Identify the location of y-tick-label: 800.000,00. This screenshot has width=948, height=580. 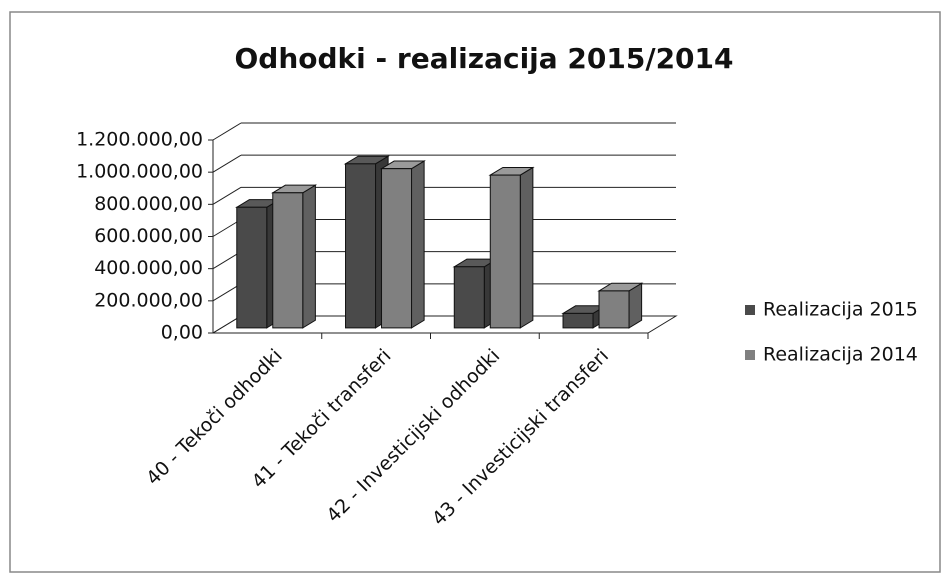
(148, 204).